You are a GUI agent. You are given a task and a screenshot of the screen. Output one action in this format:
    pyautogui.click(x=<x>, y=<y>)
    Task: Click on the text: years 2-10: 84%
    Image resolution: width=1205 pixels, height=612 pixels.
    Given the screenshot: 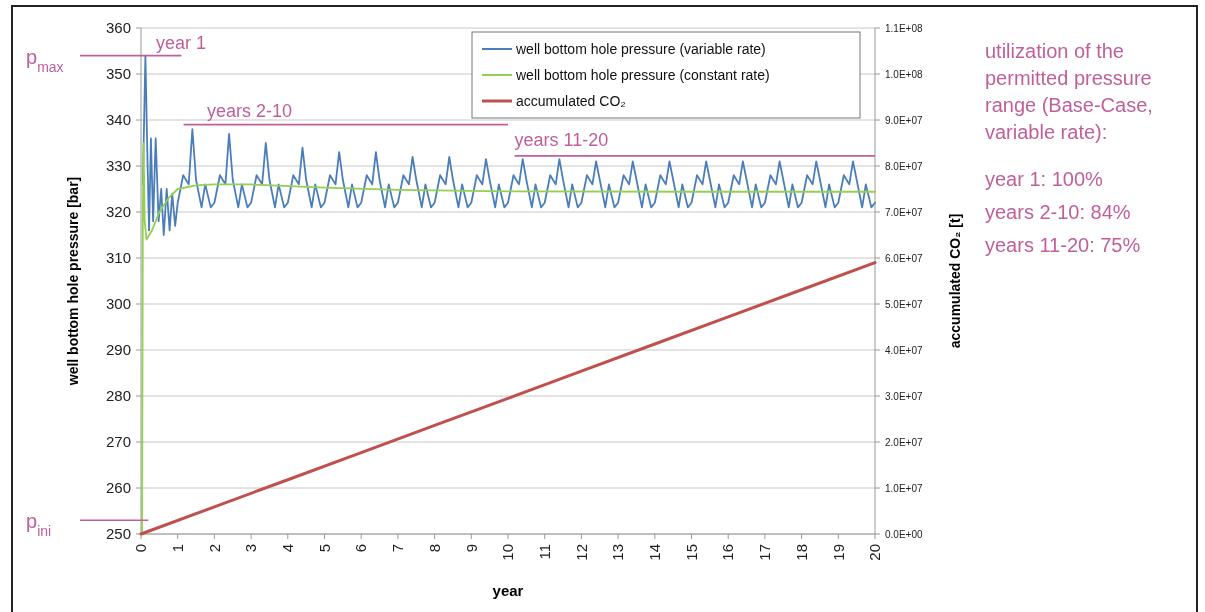 What is the action you would take?
    pyautogui.click(x=1058, y=212)
    